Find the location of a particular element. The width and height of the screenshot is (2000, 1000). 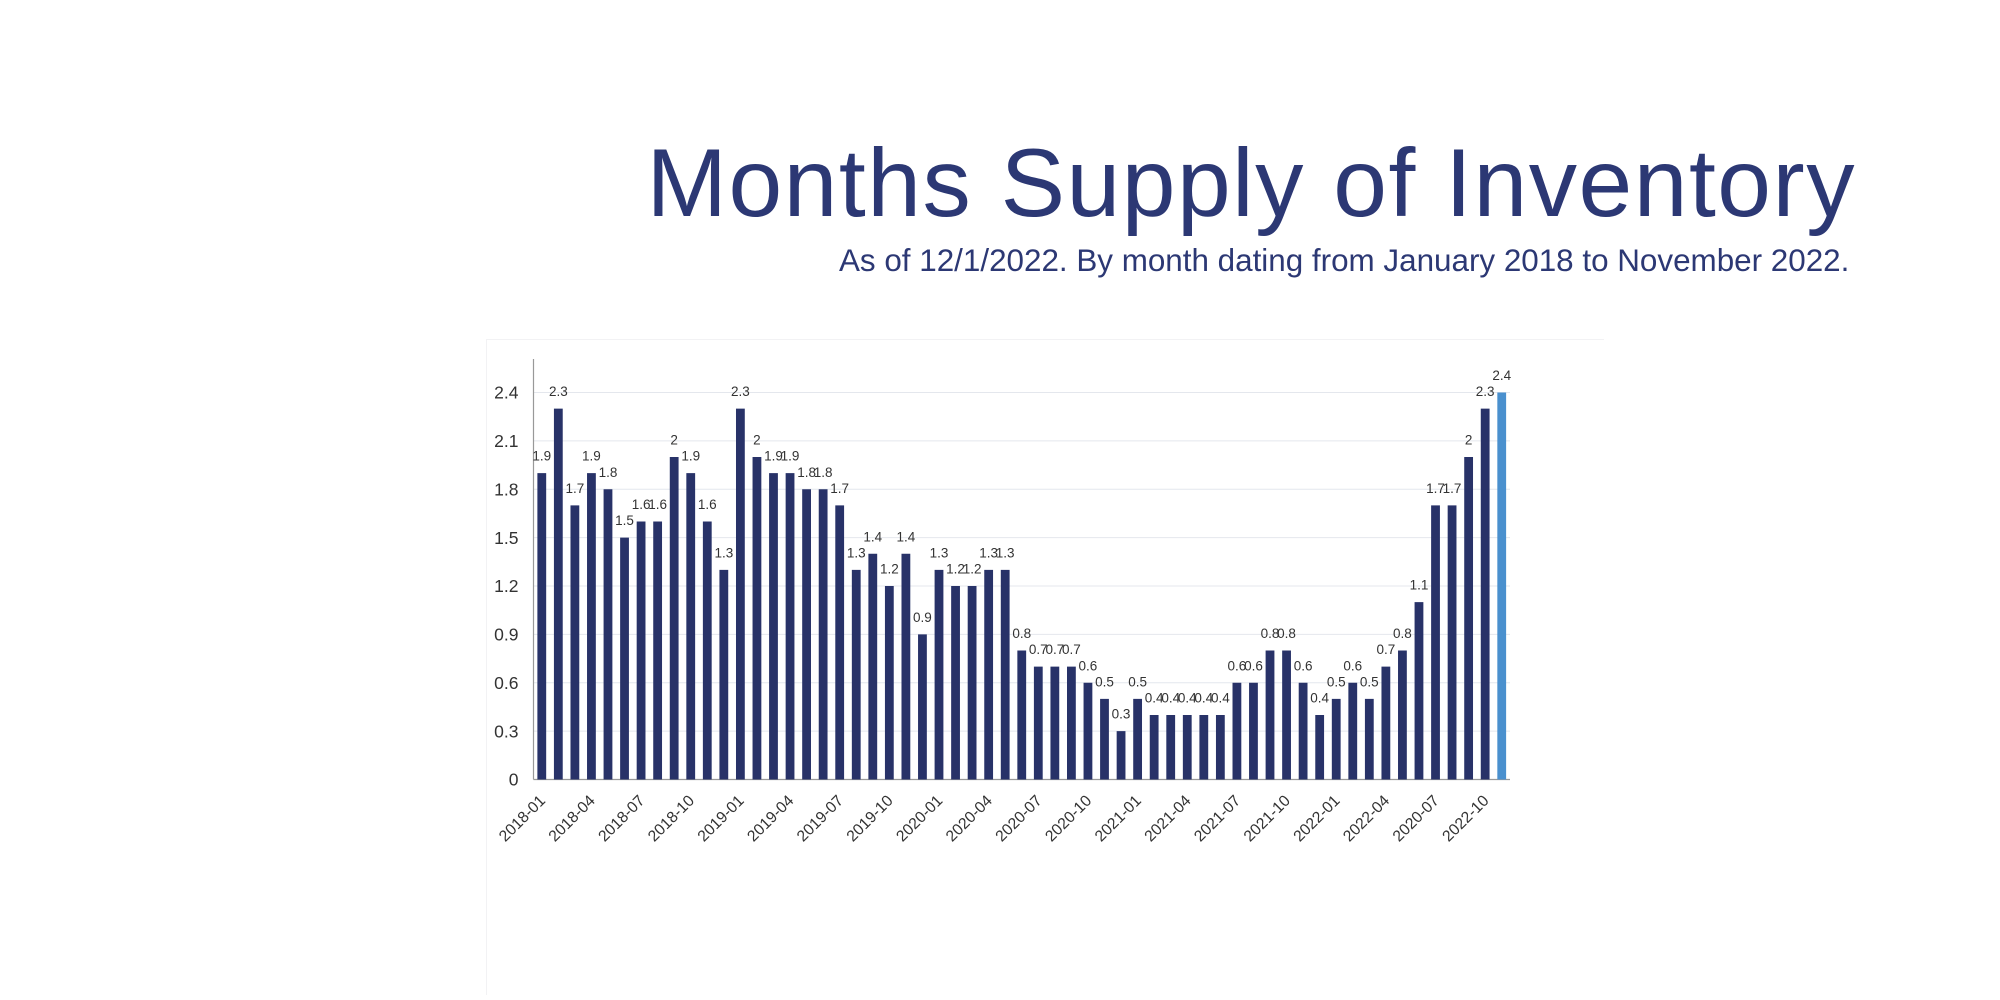

svg-text: 2018-07 is located at coordinates (621, 818).